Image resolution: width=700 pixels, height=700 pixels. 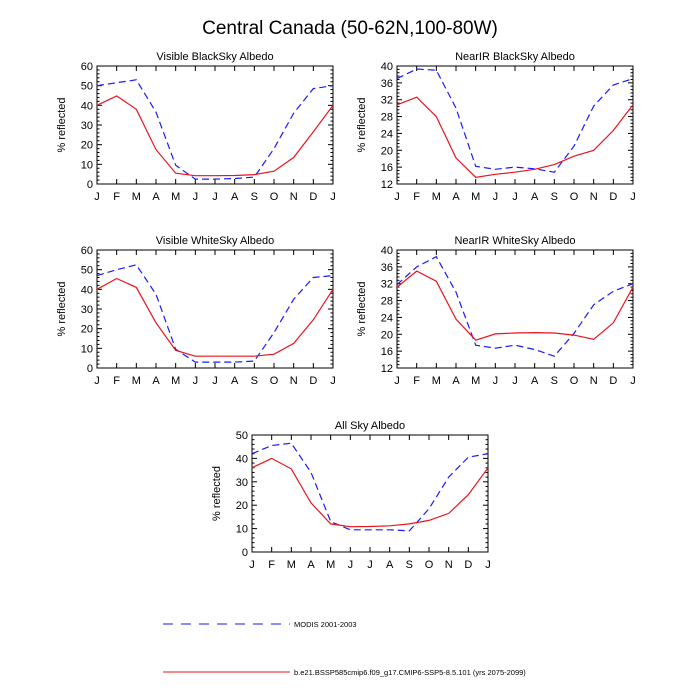 I want to click on y-tick-label: 24, so click(x=387, y=134).